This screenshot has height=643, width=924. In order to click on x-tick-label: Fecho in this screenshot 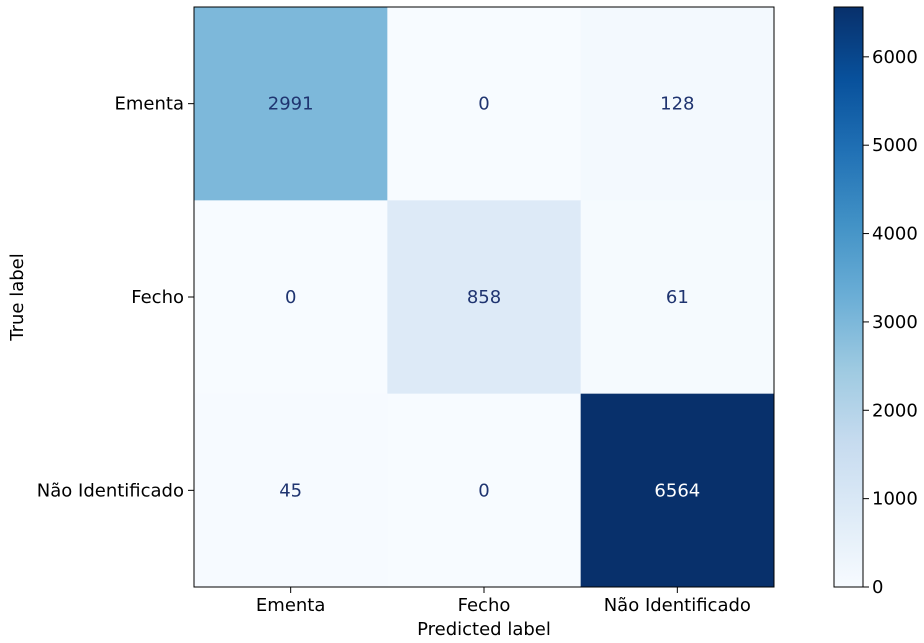, I will do `click(484, 605)`.